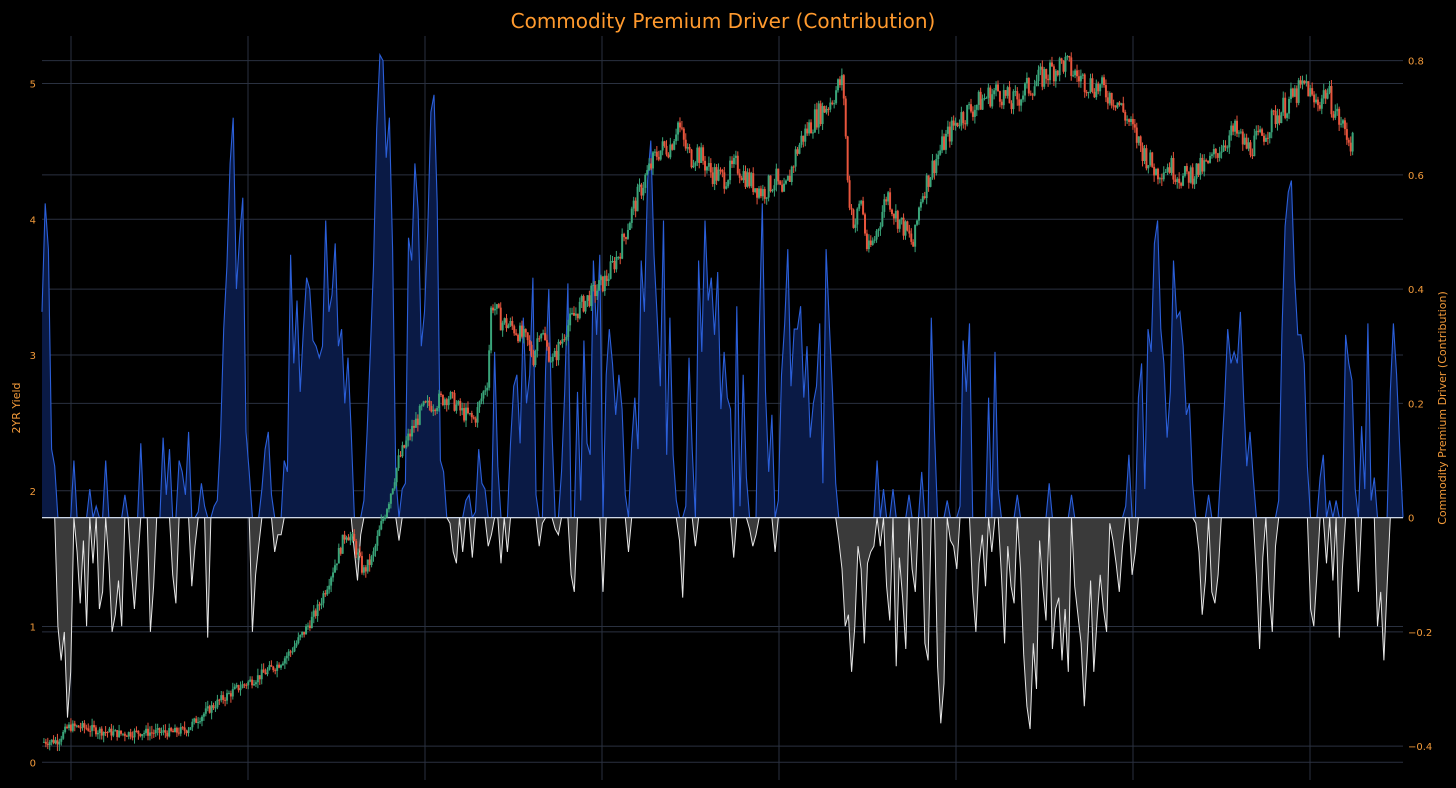  I want to click on right-tick-label: 0.6, so click(1416, 176).